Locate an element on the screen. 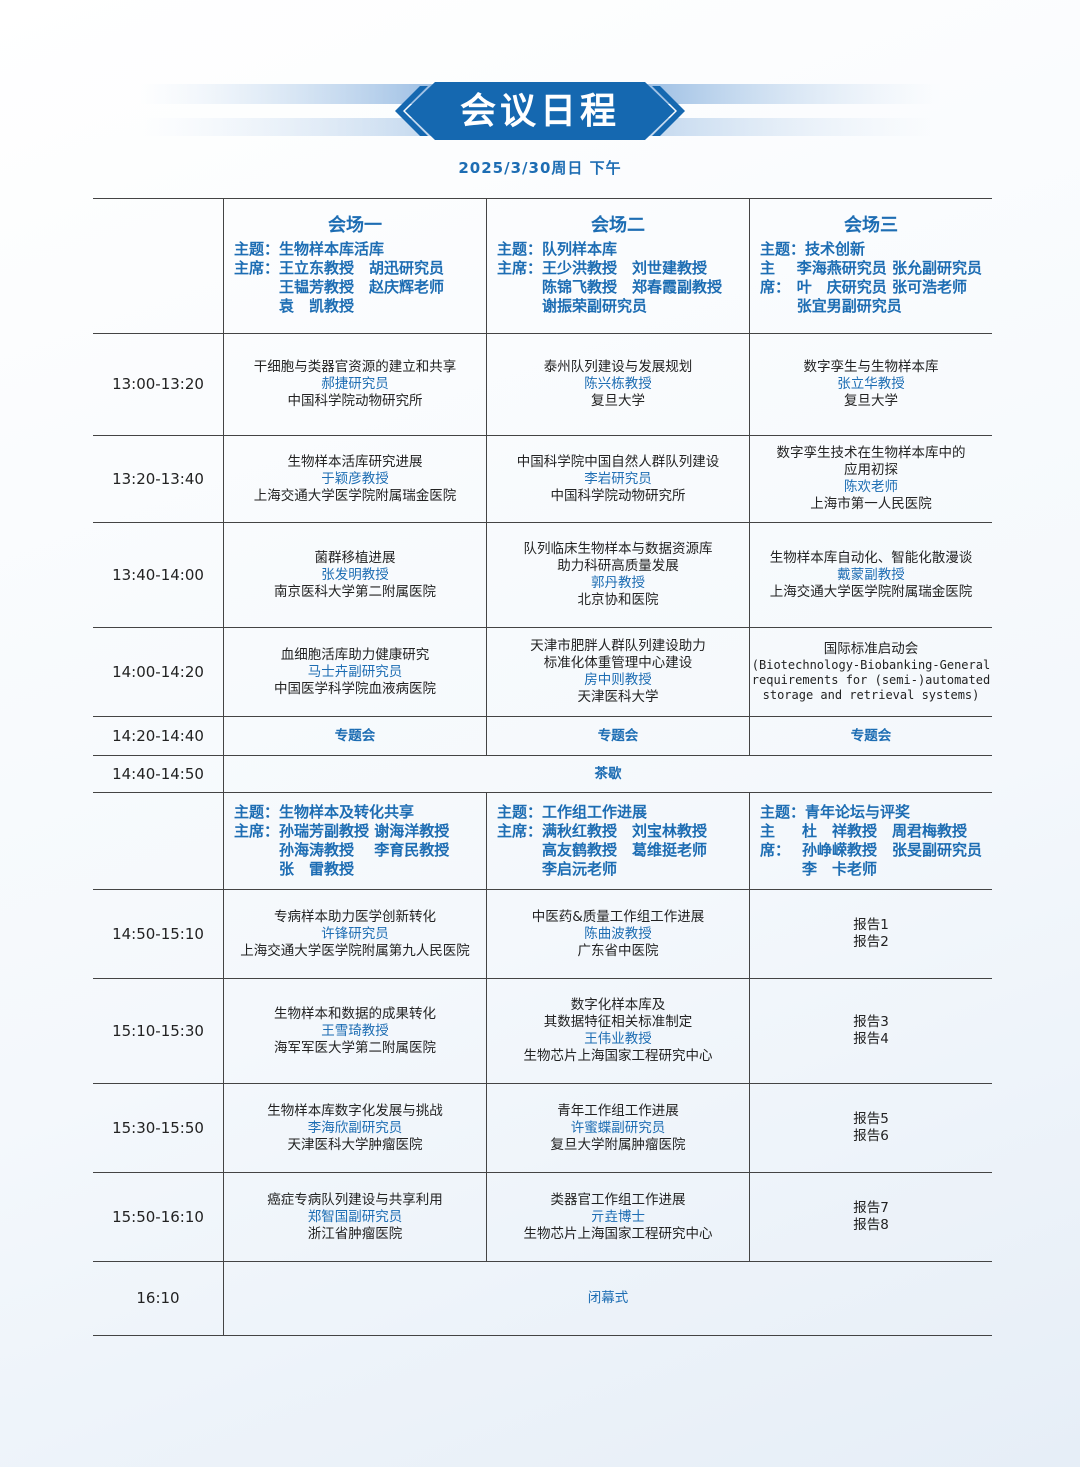  speaker: 许蜜蝶副研究员 is located at coordinates (618, 1127).